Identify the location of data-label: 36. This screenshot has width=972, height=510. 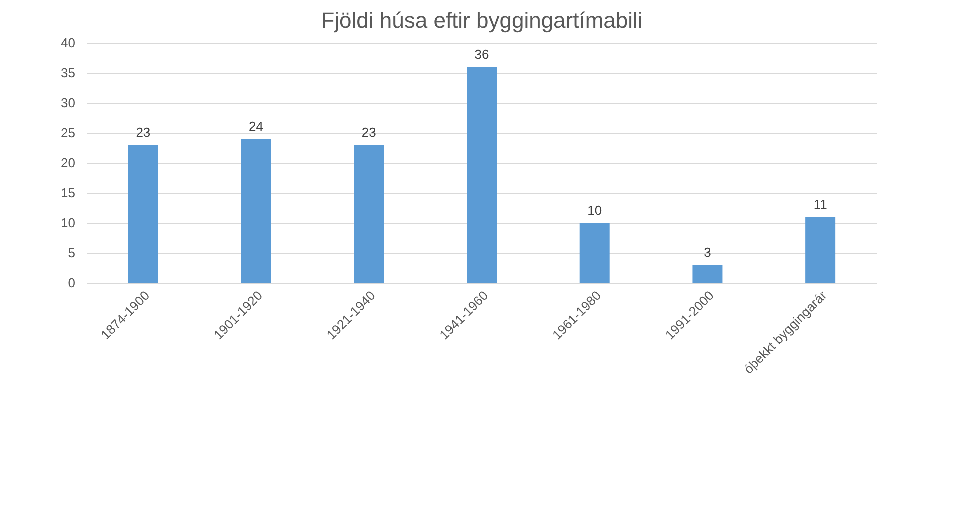
(482, 54).